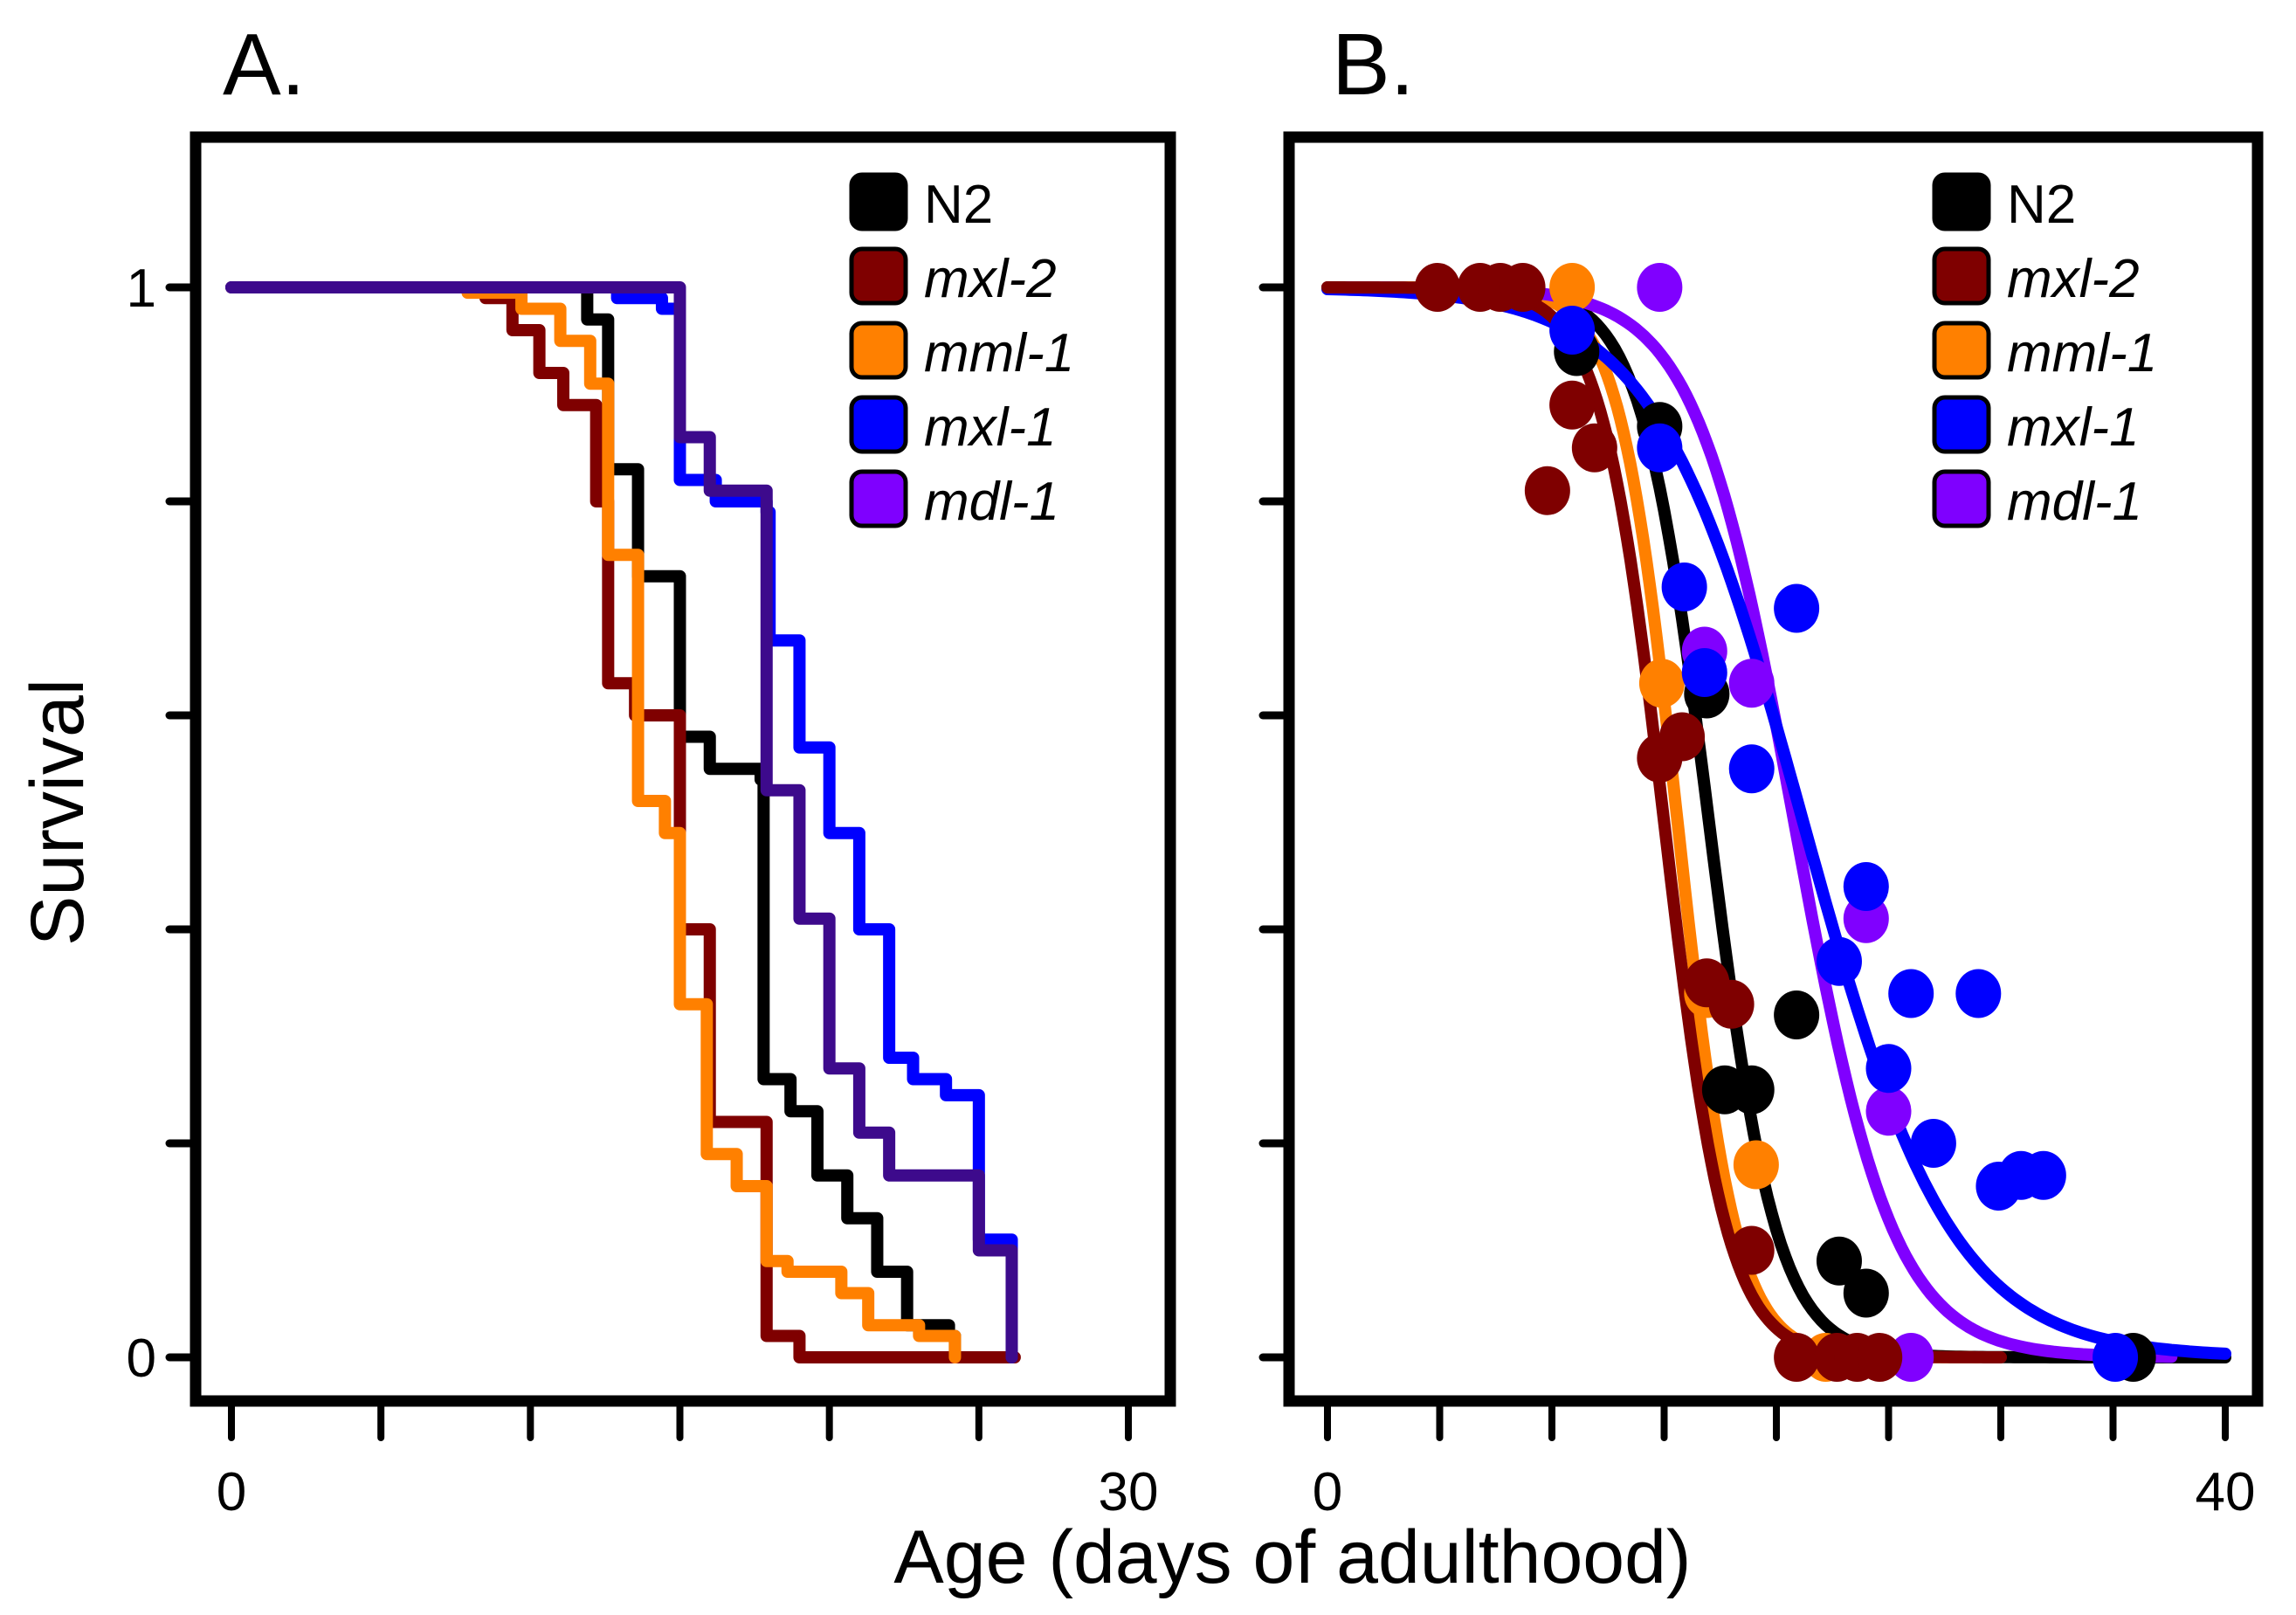  What do you see at coordinates (1129, 1492) in the screenshot?
I see `x-tick-label: 30` at bounding box center [1129, 1492].